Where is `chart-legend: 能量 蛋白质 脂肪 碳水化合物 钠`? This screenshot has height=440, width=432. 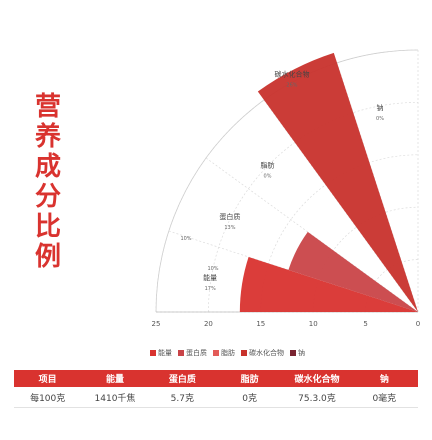 chart-legend: 能量 蛋白质 脂肪 碳水化合物 钠 is located at coordinates (227, 353).